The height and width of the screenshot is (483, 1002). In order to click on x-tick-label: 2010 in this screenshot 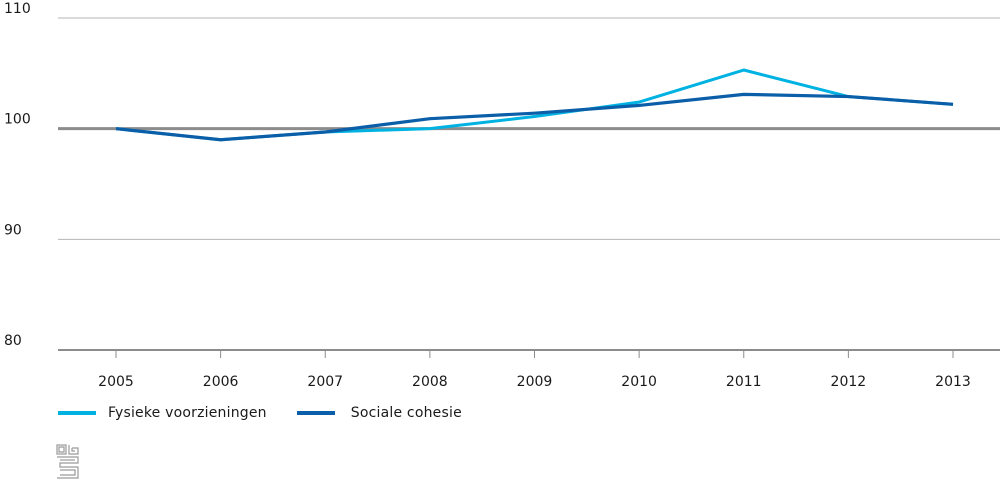, I will do `click(639, 382)`.